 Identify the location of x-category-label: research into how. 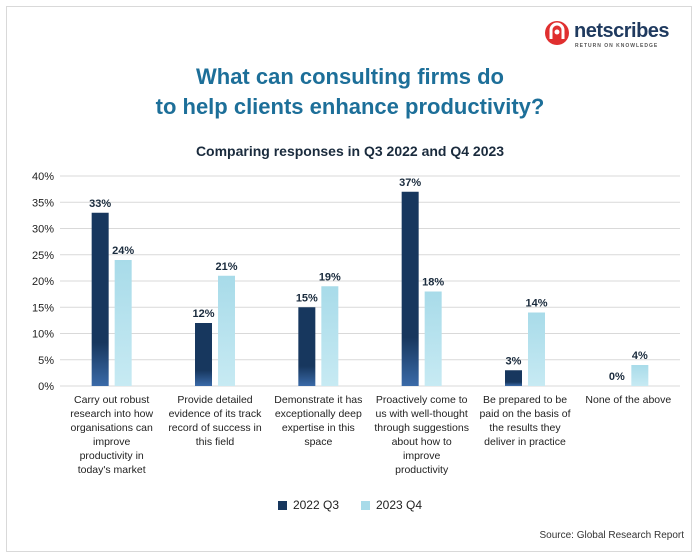
(111, 414).